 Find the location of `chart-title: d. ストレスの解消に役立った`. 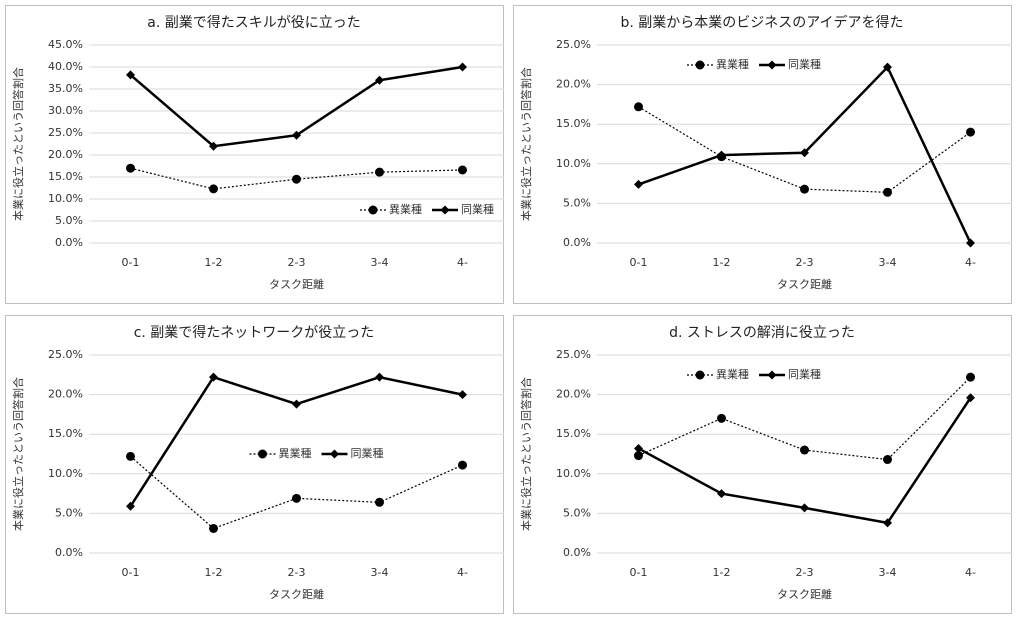

chart-title: d. ストレスの解消に役立った is located at coordinates (762, 333).